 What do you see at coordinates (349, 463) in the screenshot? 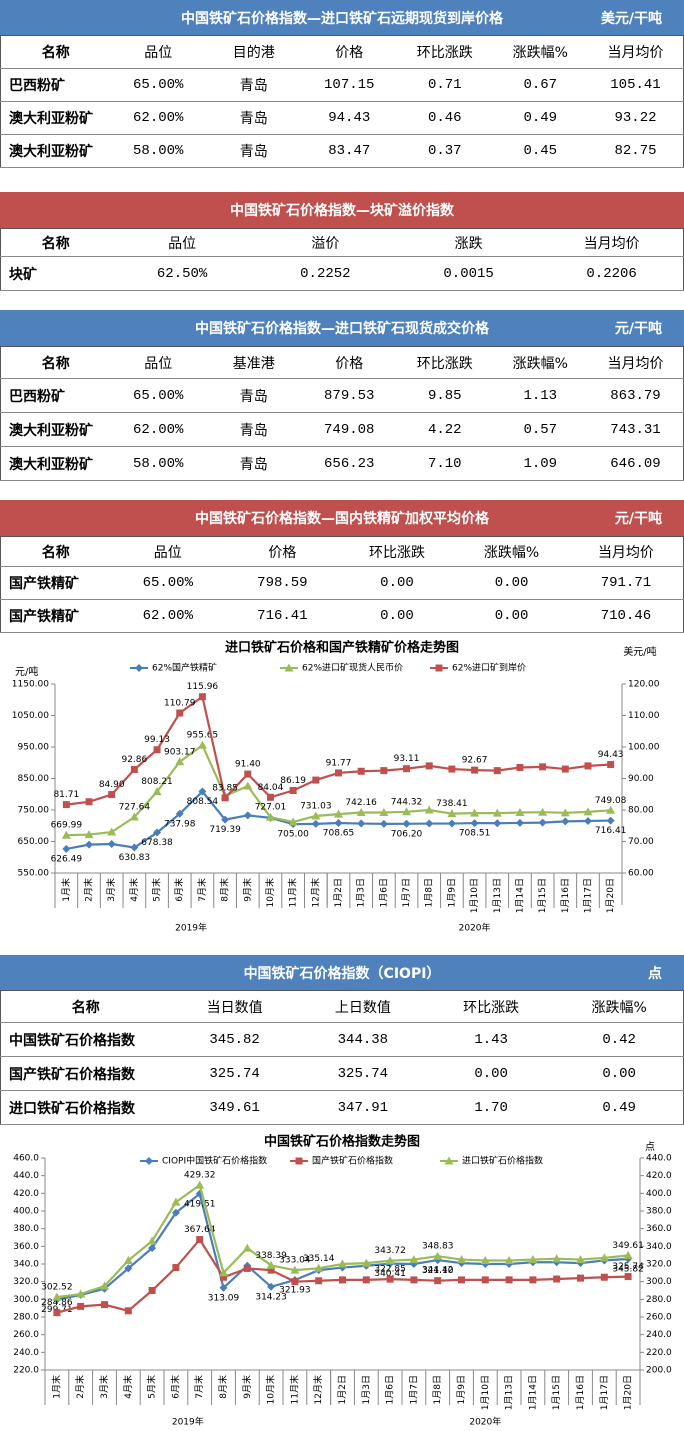
I see `cell: 656.23` at bounding box center [349, 463].